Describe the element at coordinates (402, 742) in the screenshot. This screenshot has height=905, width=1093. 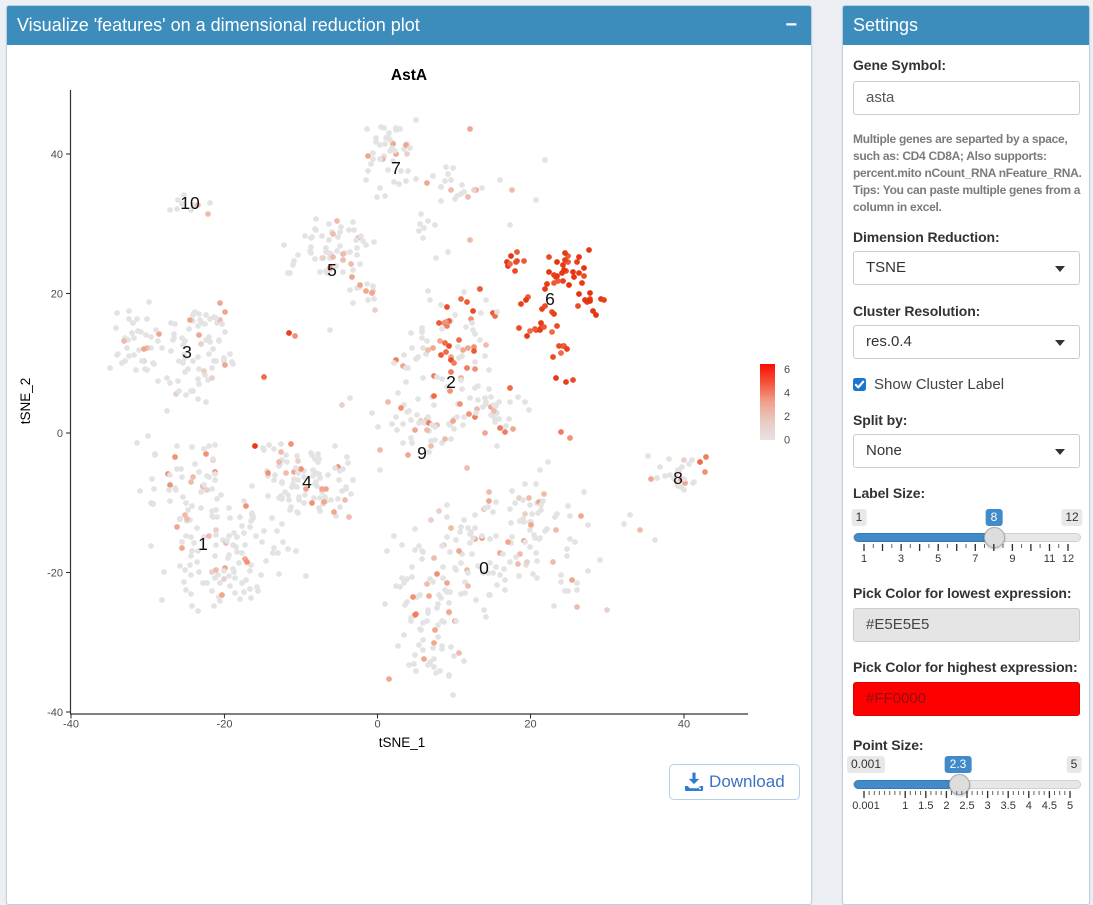
I see `svg-text: tSNE_1` at that location.